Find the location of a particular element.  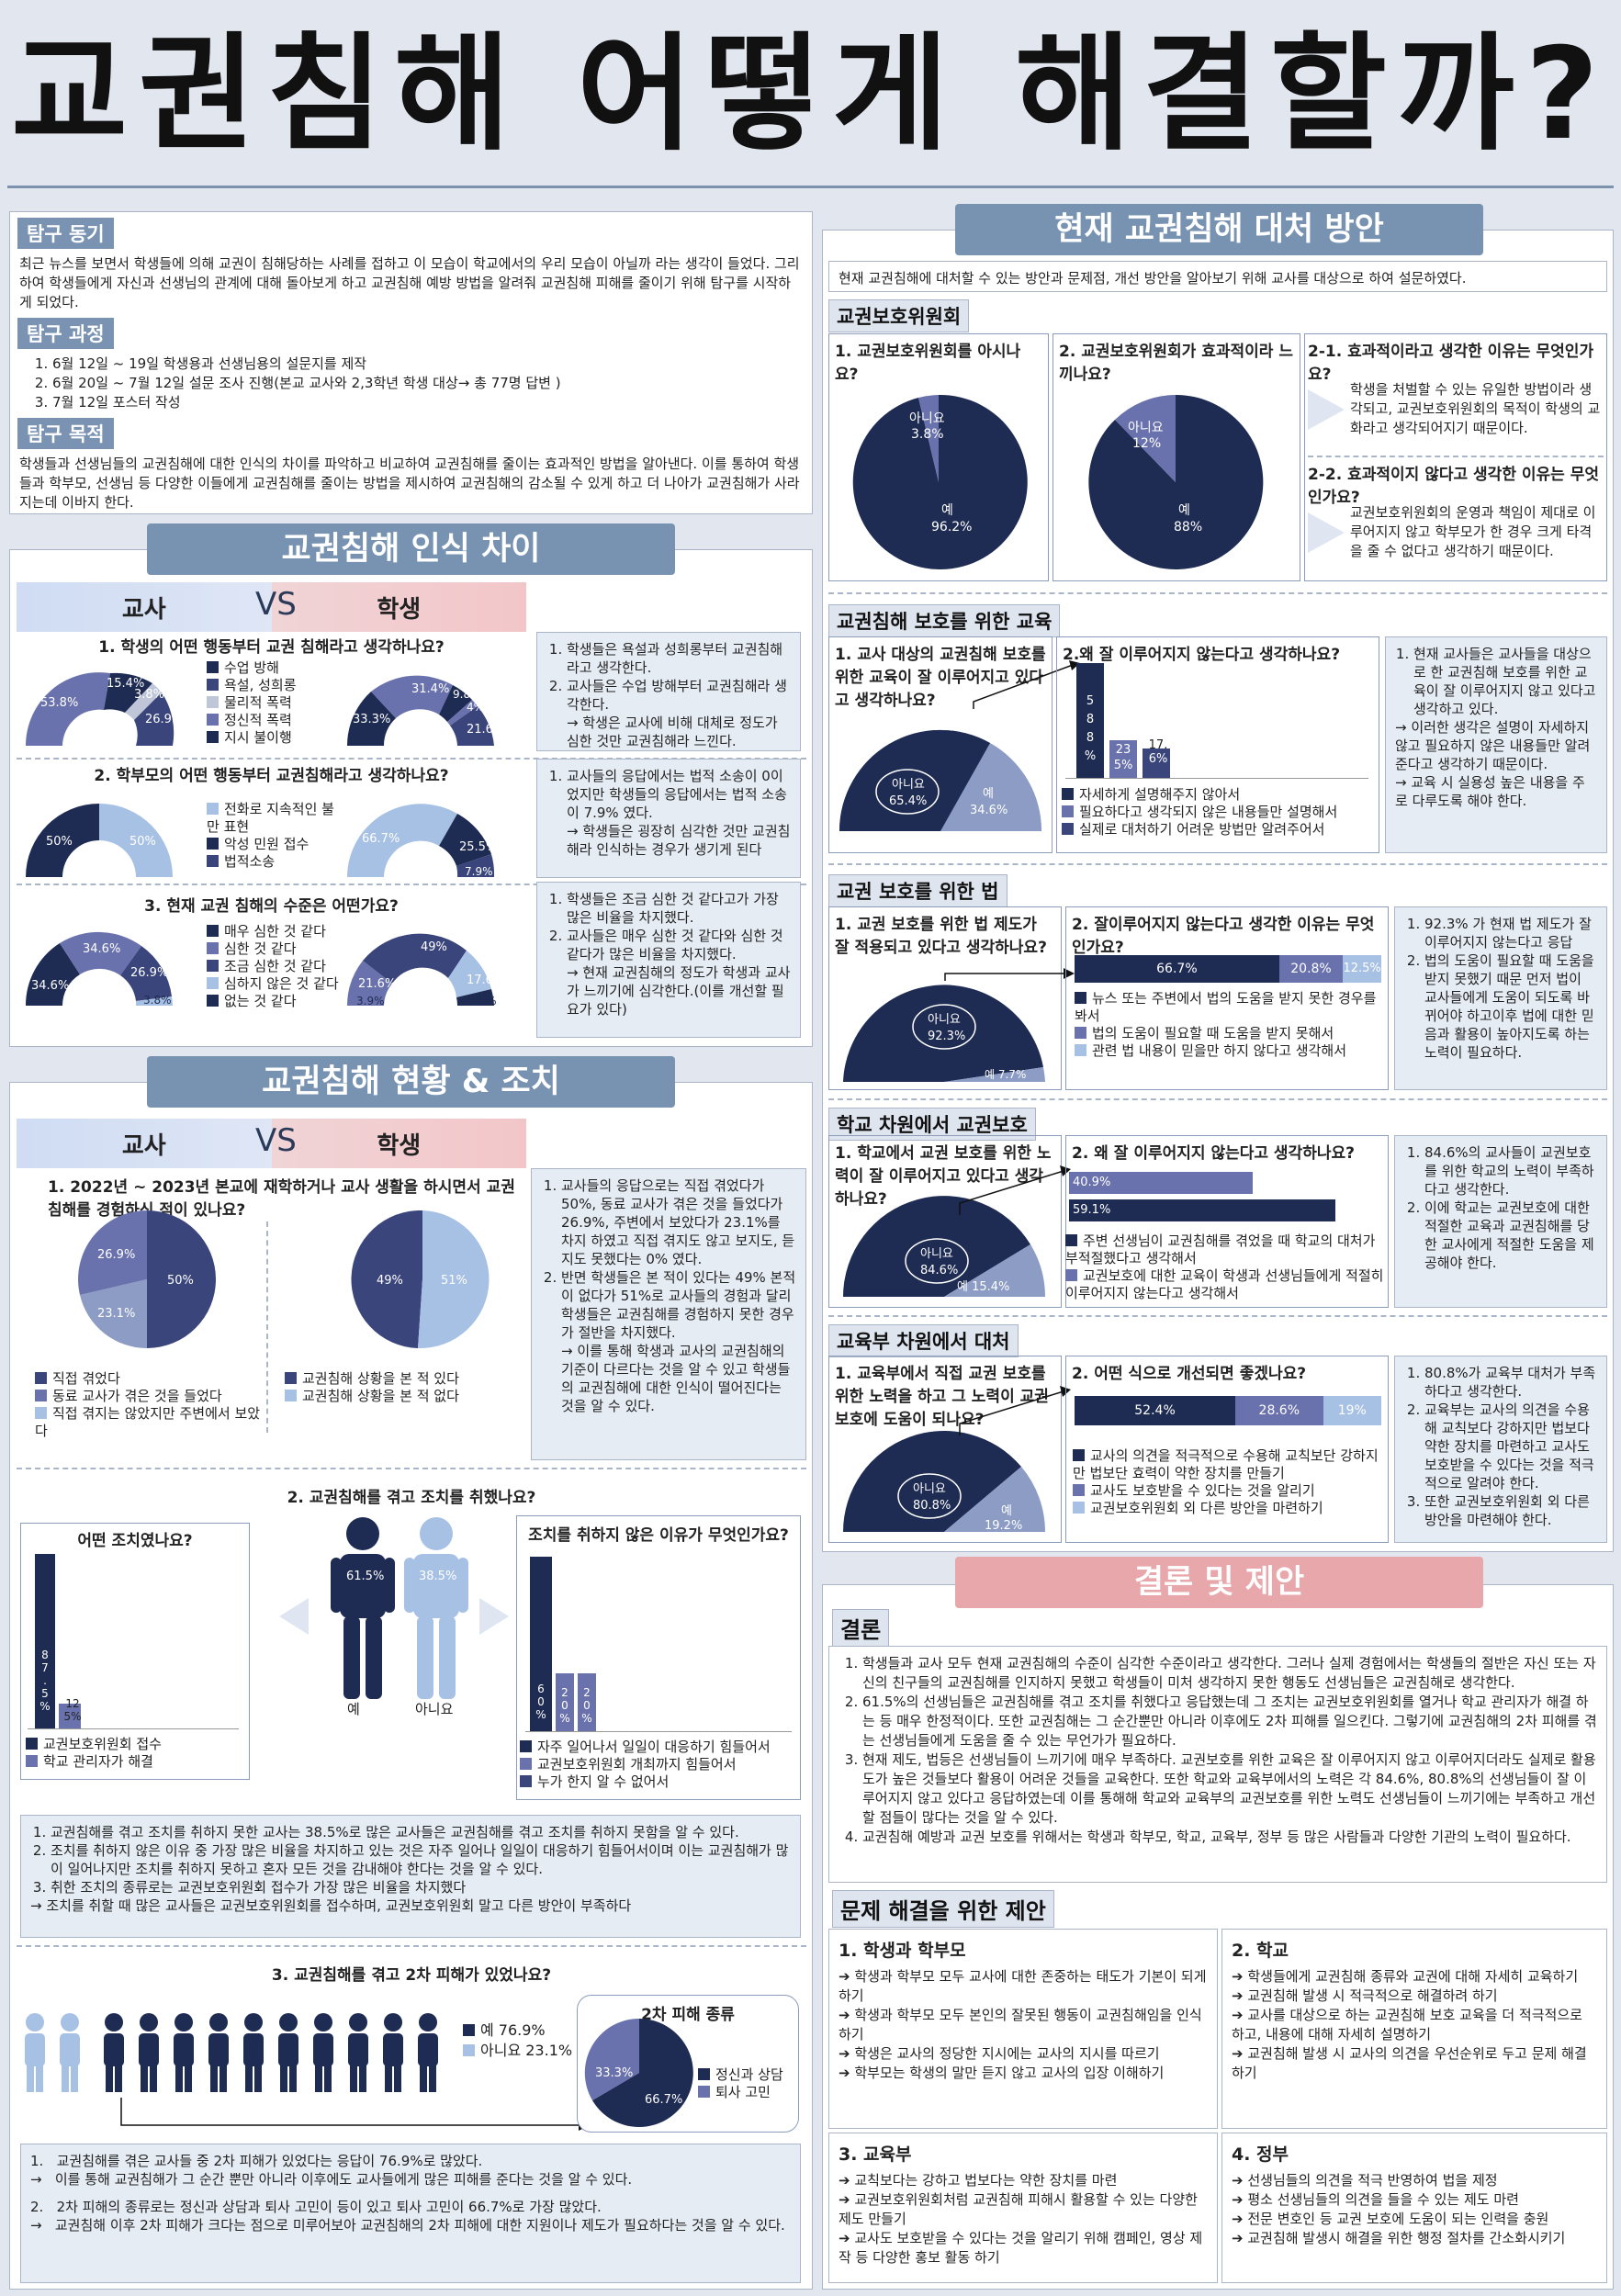

education-q1-label: 예 is located at coordinates (989, 794).